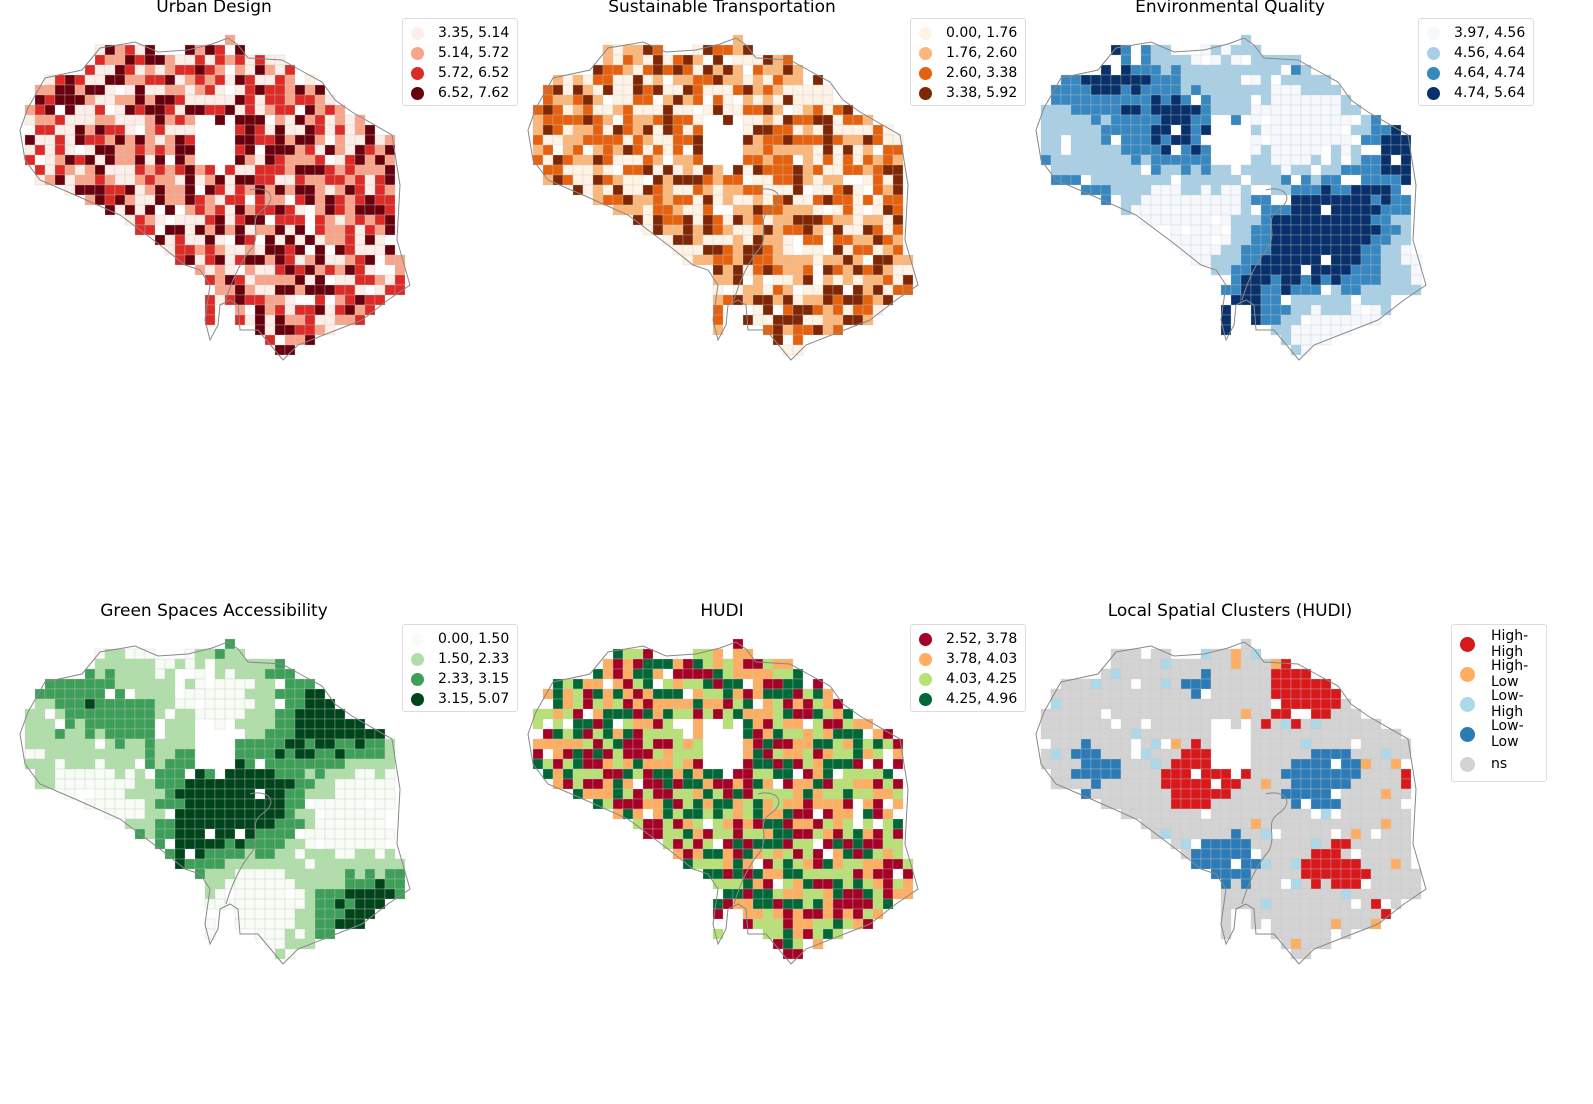 This screenshot has height=1104, width=1593. What do you see at coordinates (925, 33) in the screenshot?
I see `legend-swatch` at bounding box center [925, 33].